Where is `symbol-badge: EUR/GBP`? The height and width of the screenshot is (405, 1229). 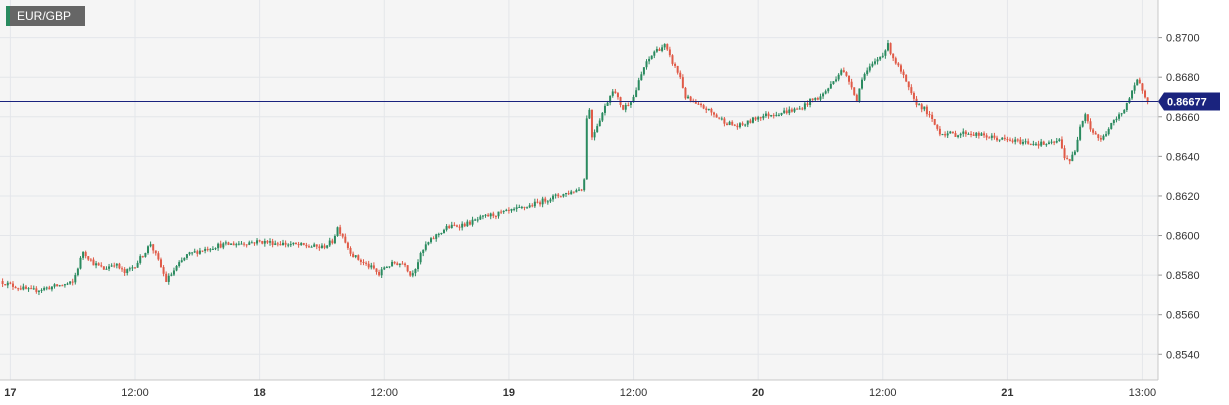 symbol-badge: EUR/GBP is located at coordinates (45, 16).